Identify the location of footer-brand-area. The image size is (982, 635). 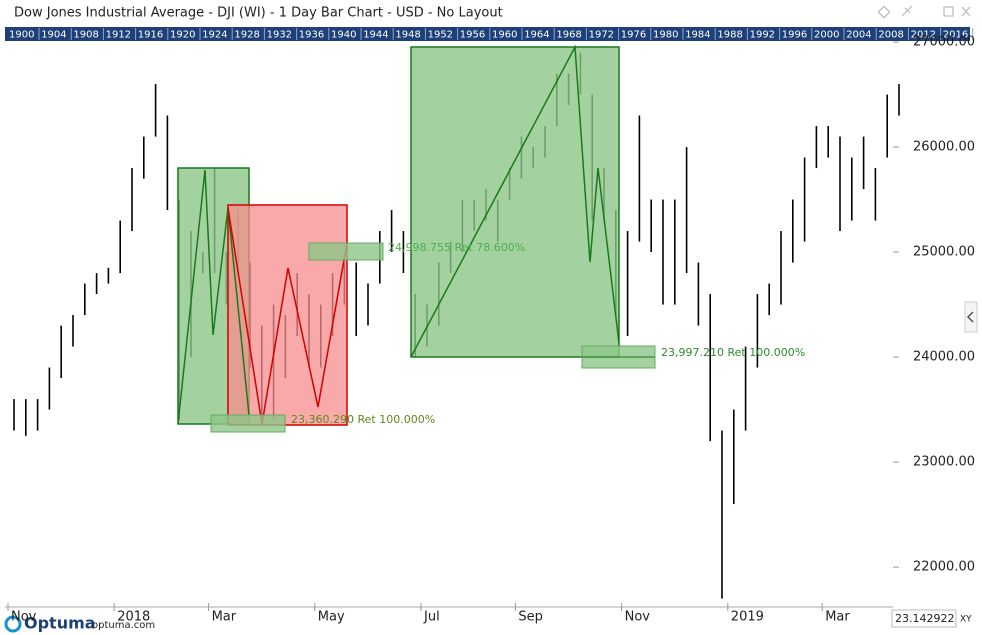
(75, 623).